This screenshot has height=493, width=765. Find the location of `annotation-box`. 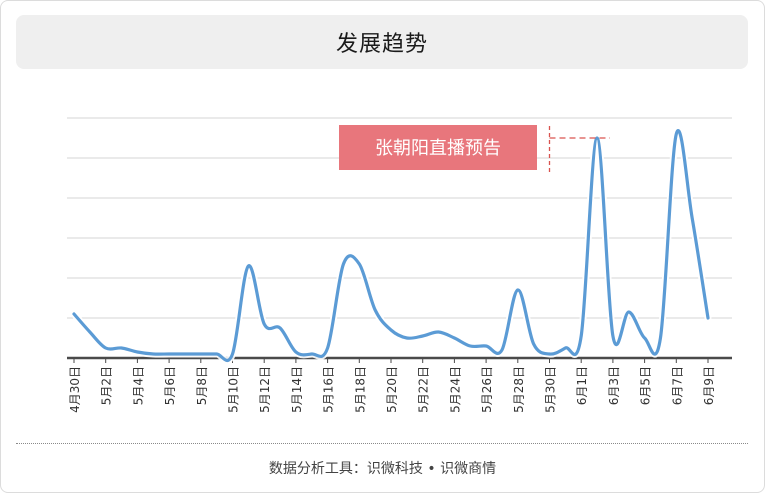

annotation-box is located at coordinates (438, 147).